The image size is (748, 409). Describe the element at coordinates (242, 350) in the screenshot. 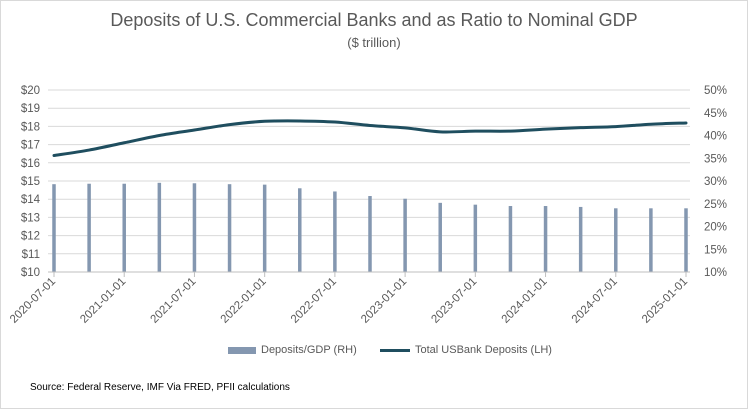

I see `legend-bar-swatch` at that location.